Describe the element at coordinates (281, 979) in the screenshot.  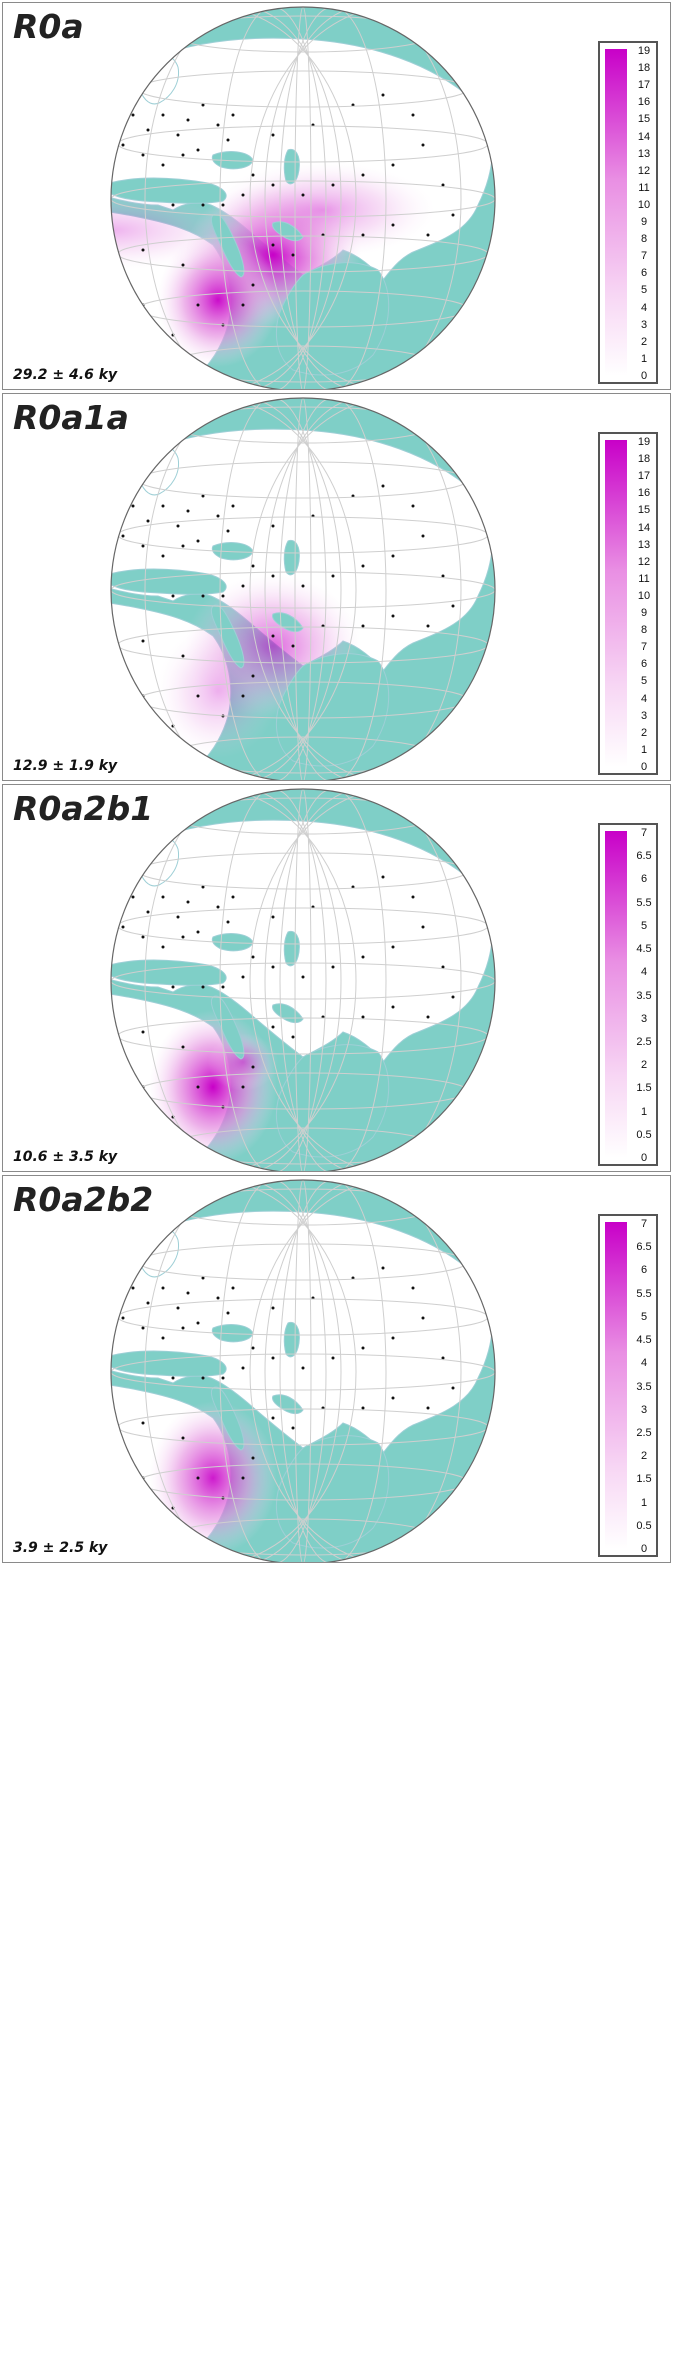
I see `globe-map` at that location.